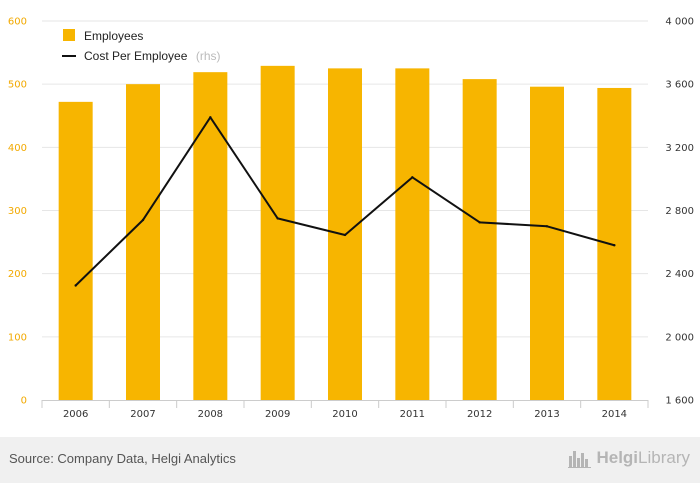  I want to click on x-tick-label: 2013, so click(546, 414).